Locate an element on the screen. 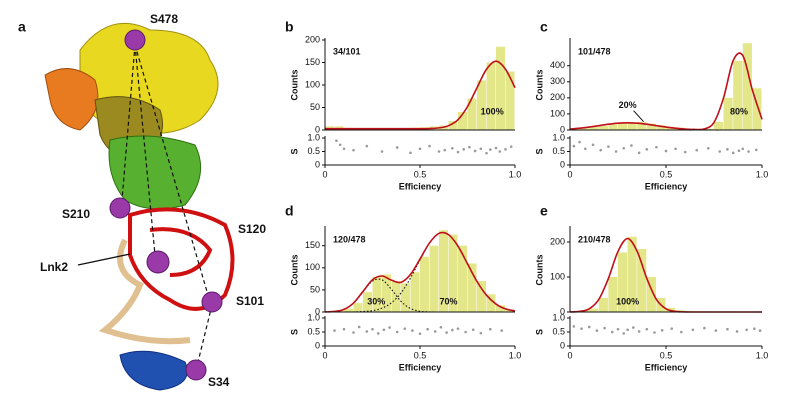  domain-red-loop is located at coordinates (181, 252).